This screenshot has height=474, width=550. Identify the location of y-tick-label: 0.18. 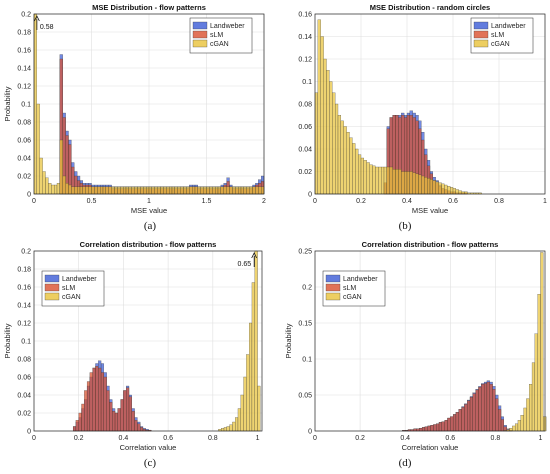
(24, 33).